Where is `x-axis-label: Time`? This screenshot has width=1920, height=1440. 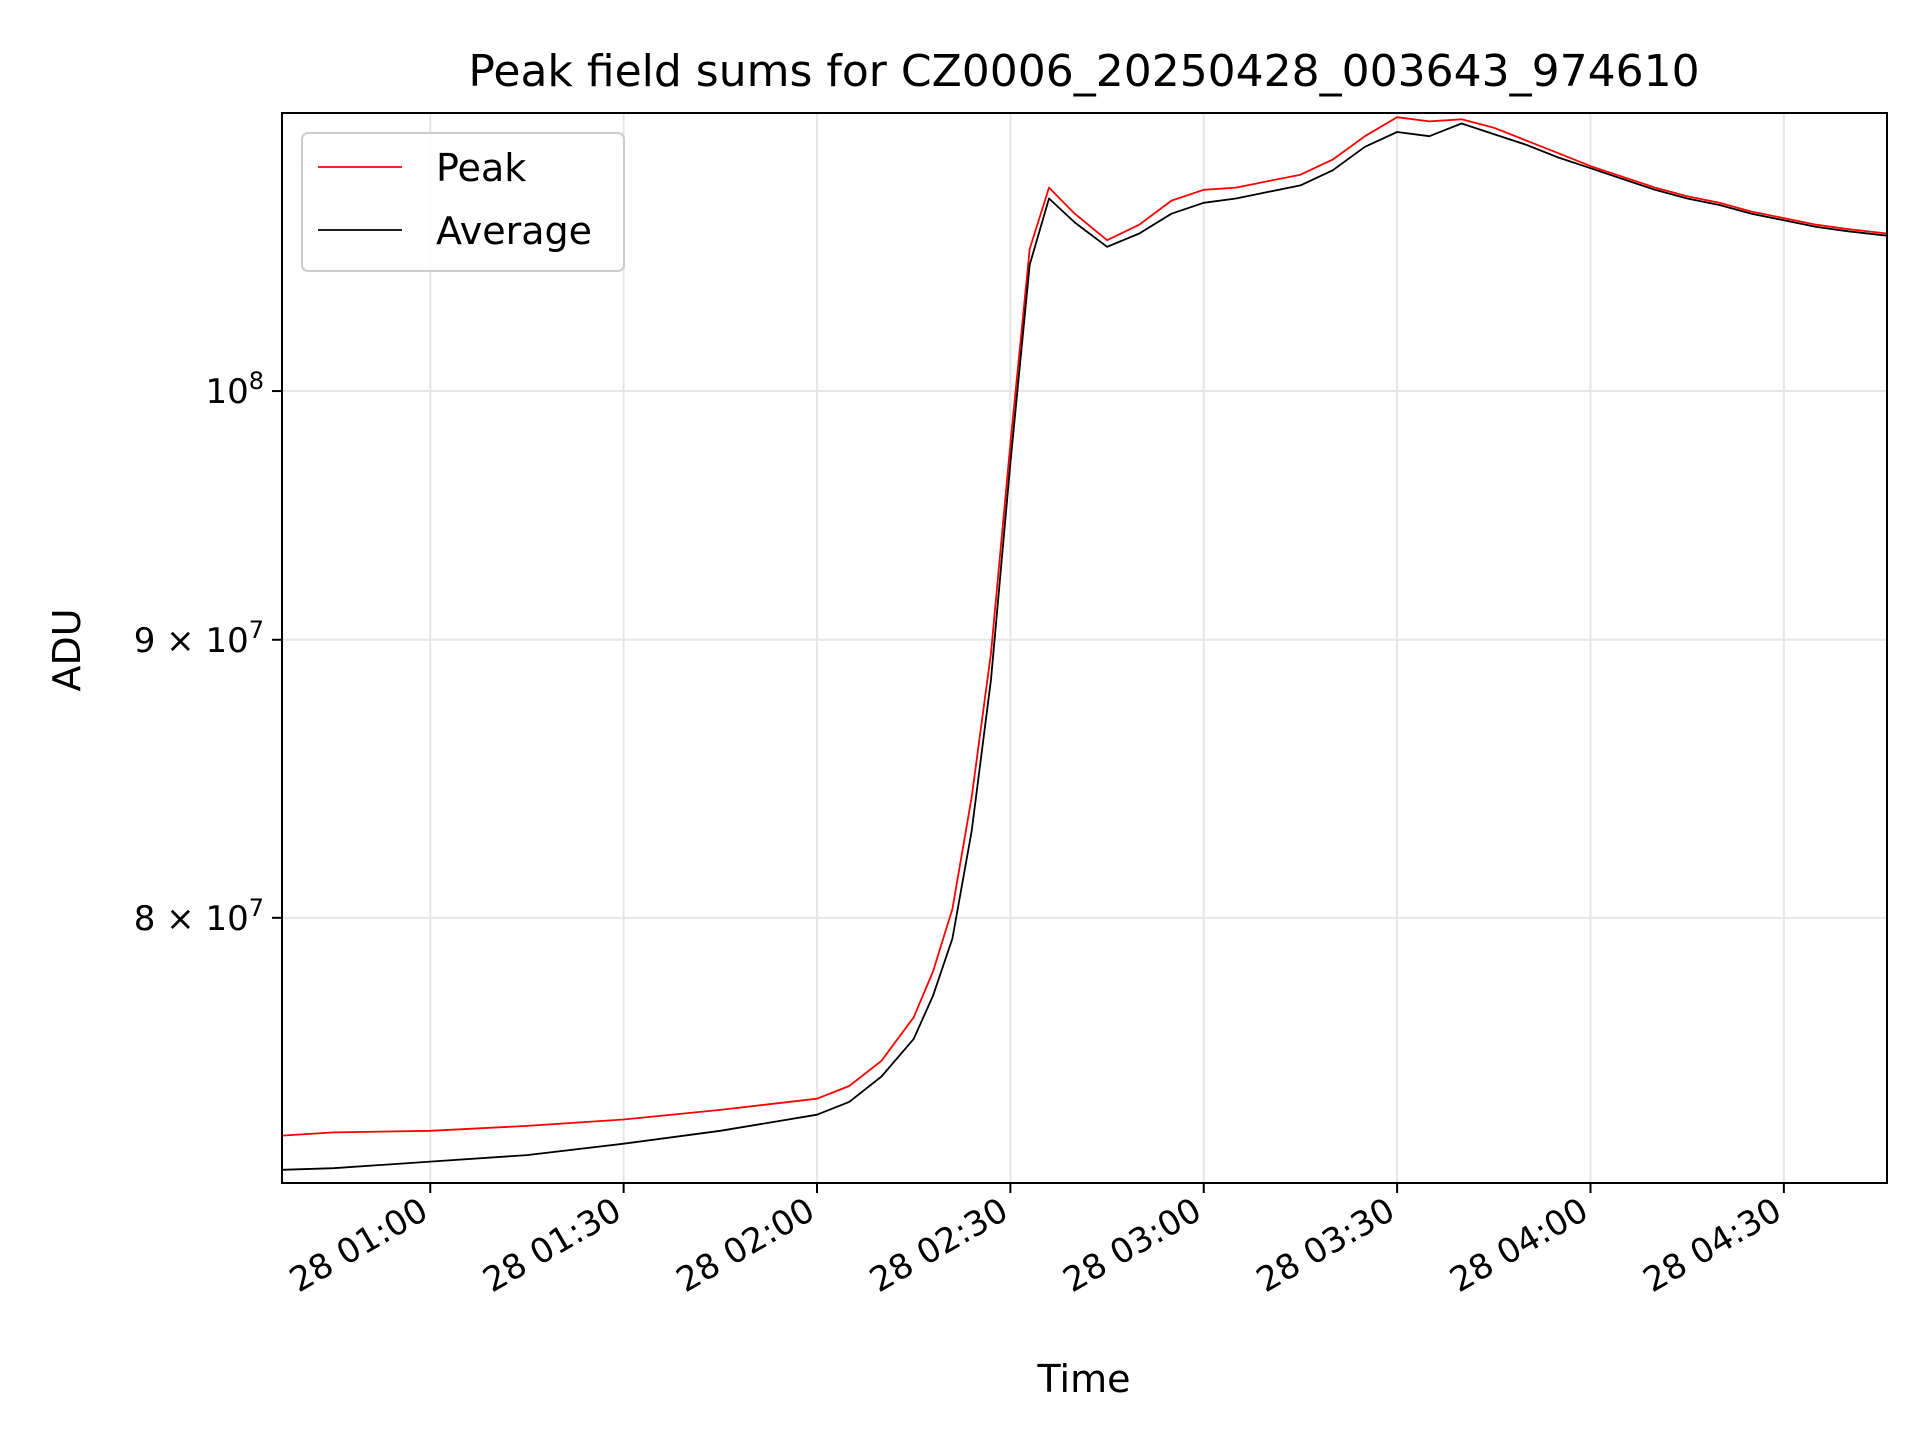 x-axis-label: Time is located at coordinates (1084, 1379).